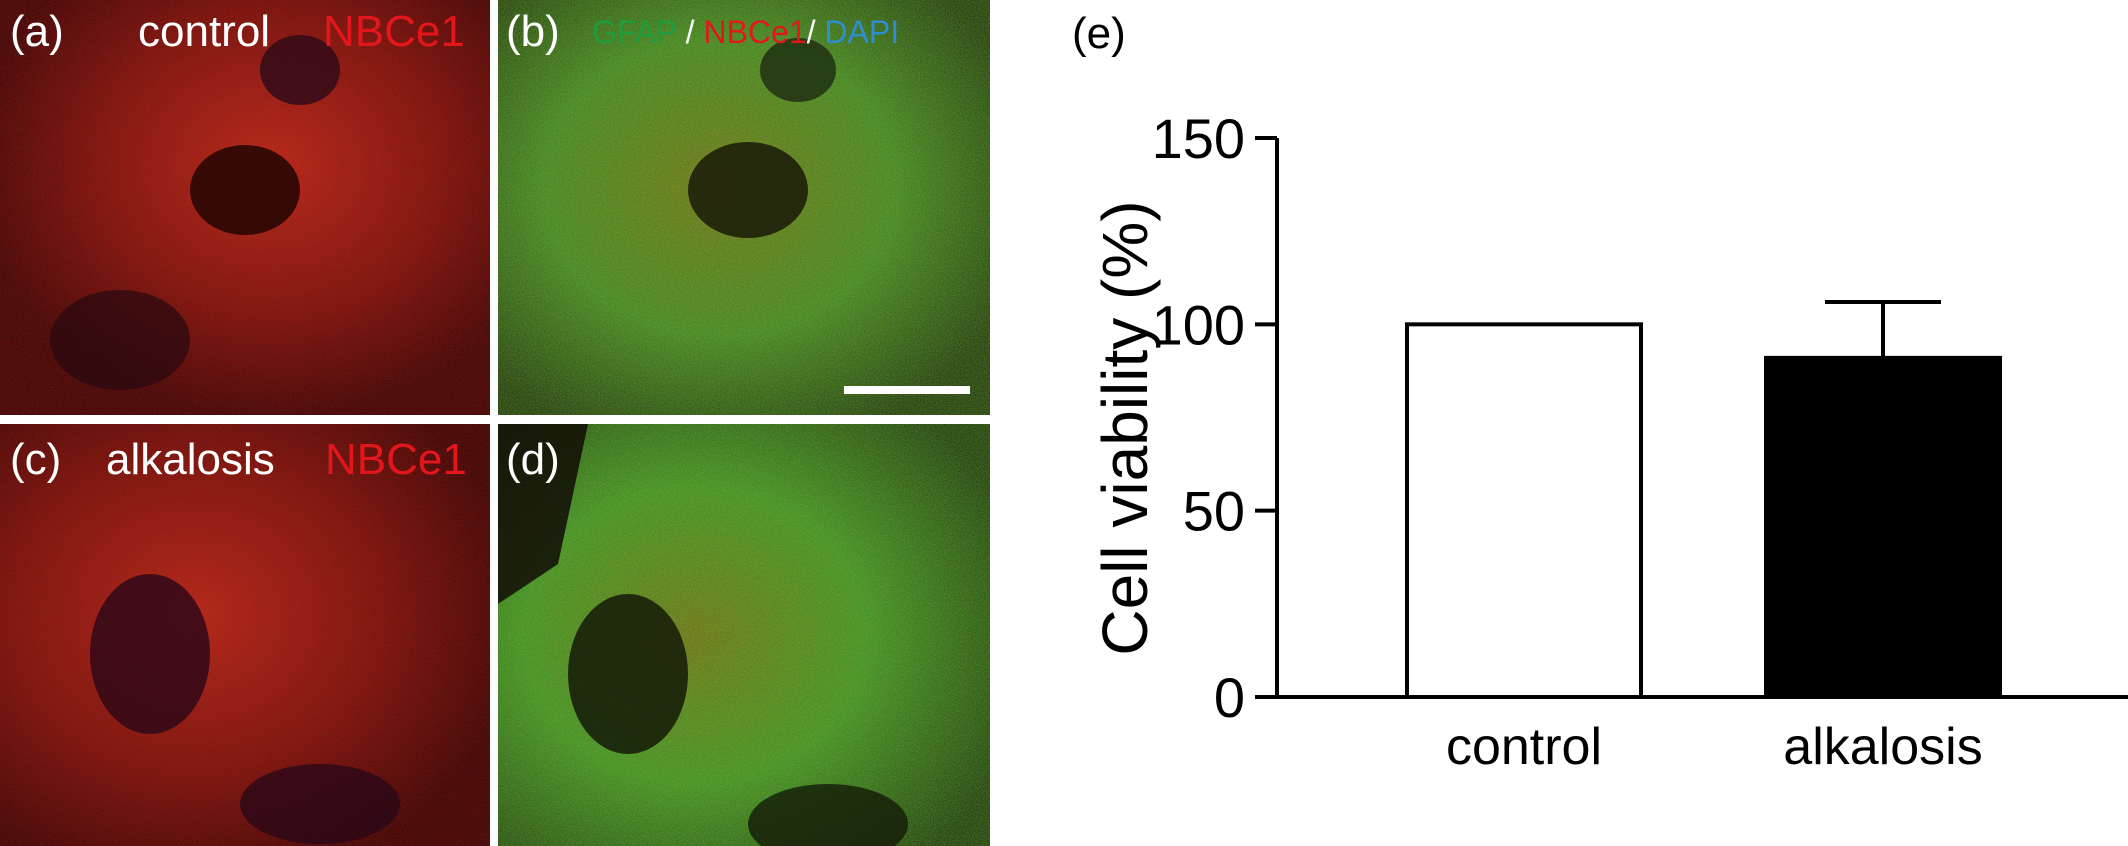 The image size is (2128, 846). I want to click on panel-b-stain-legend: GFAP / NBCe1/ DAPI, so click(745, 32).